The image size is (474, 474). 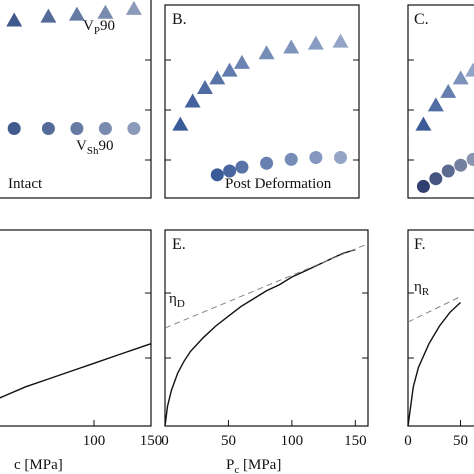 I want to click on panel-a-frame, so click(x=76, y=99).